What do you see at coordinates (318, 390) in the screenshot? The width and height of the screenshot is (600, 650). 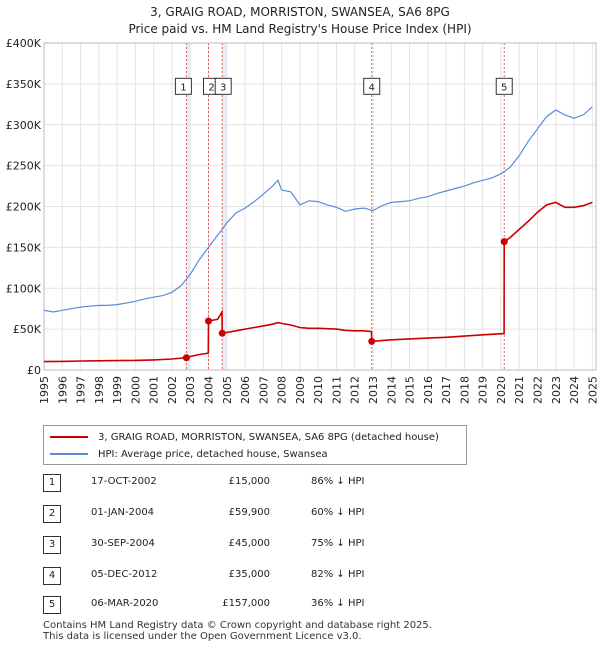 I see `x-tick-label: 2010` at bounding box center [318, 390].